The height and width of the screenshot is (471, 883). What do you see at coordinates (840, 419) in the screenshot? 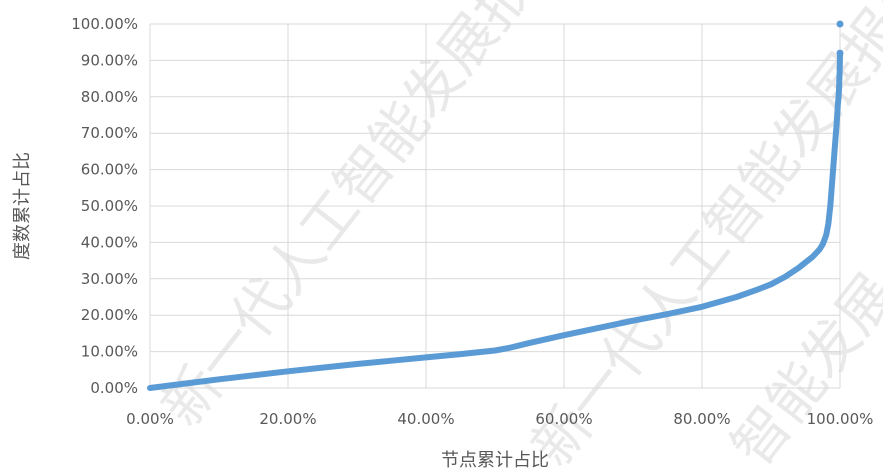
I see `x-tick-label: 100.00%` at bounding box center [840, 419].